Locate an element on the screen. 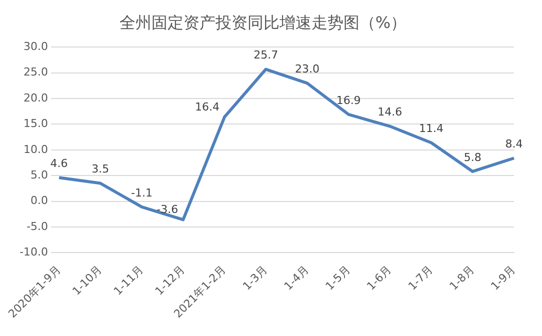 This screenshot has width=542, height=336. x-tick-label: 1-3月 is located at coordinates (255, 278).